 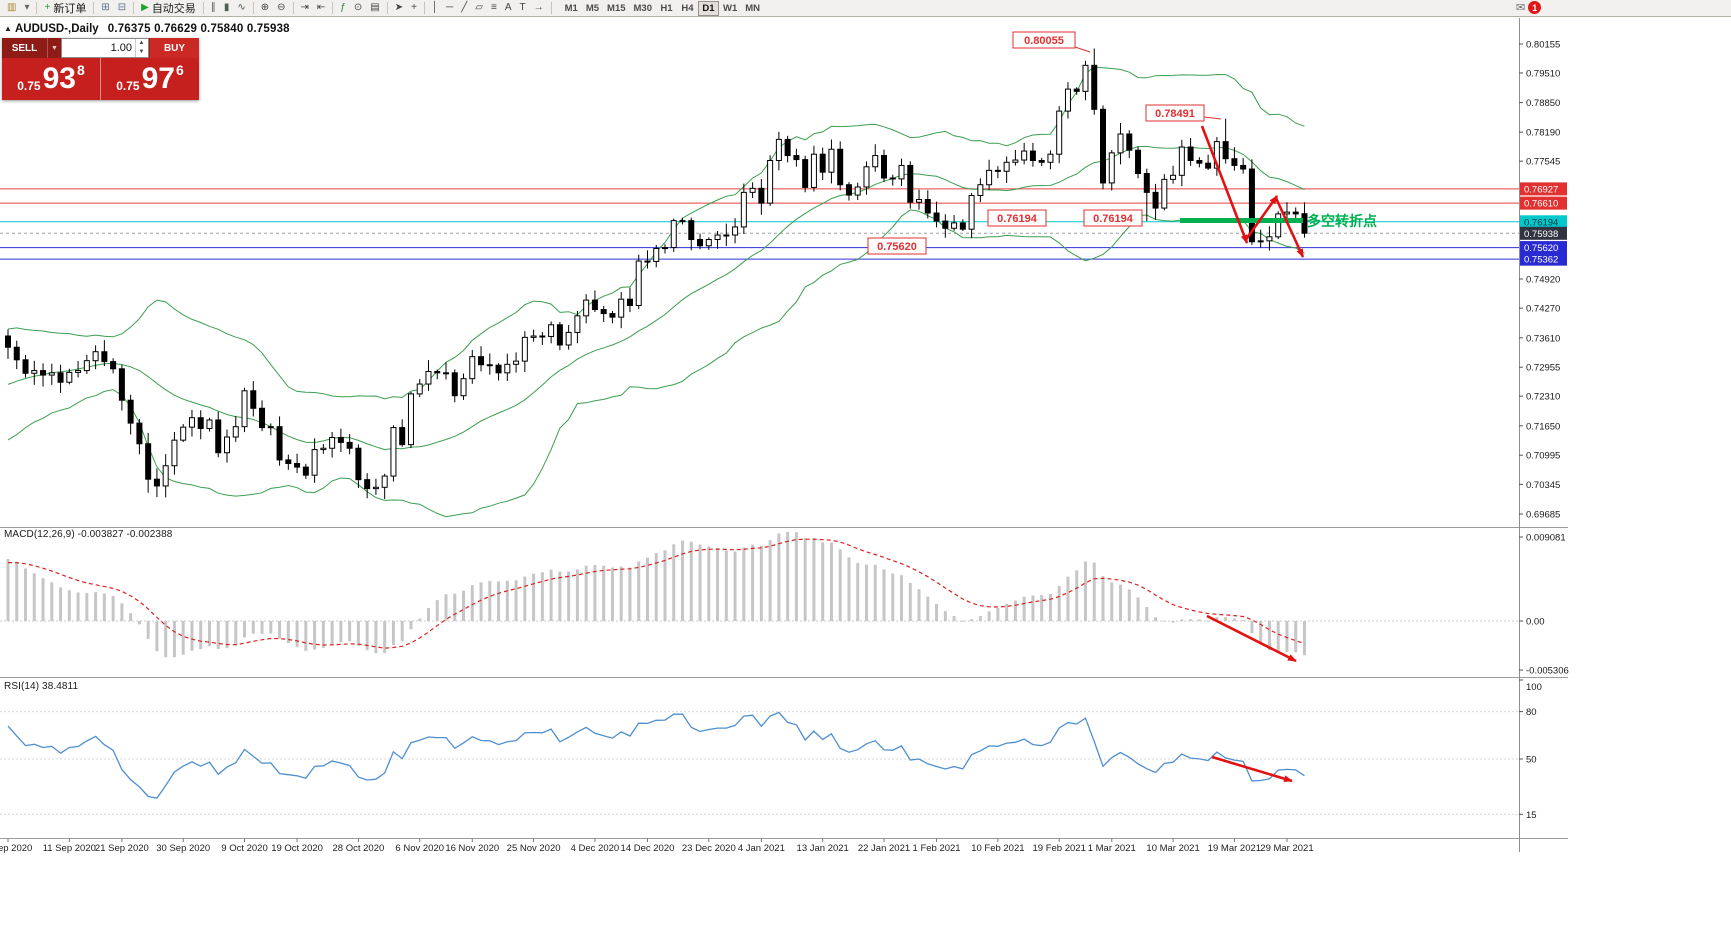 I want to click on price-tag, so click(x=1543, y=248).